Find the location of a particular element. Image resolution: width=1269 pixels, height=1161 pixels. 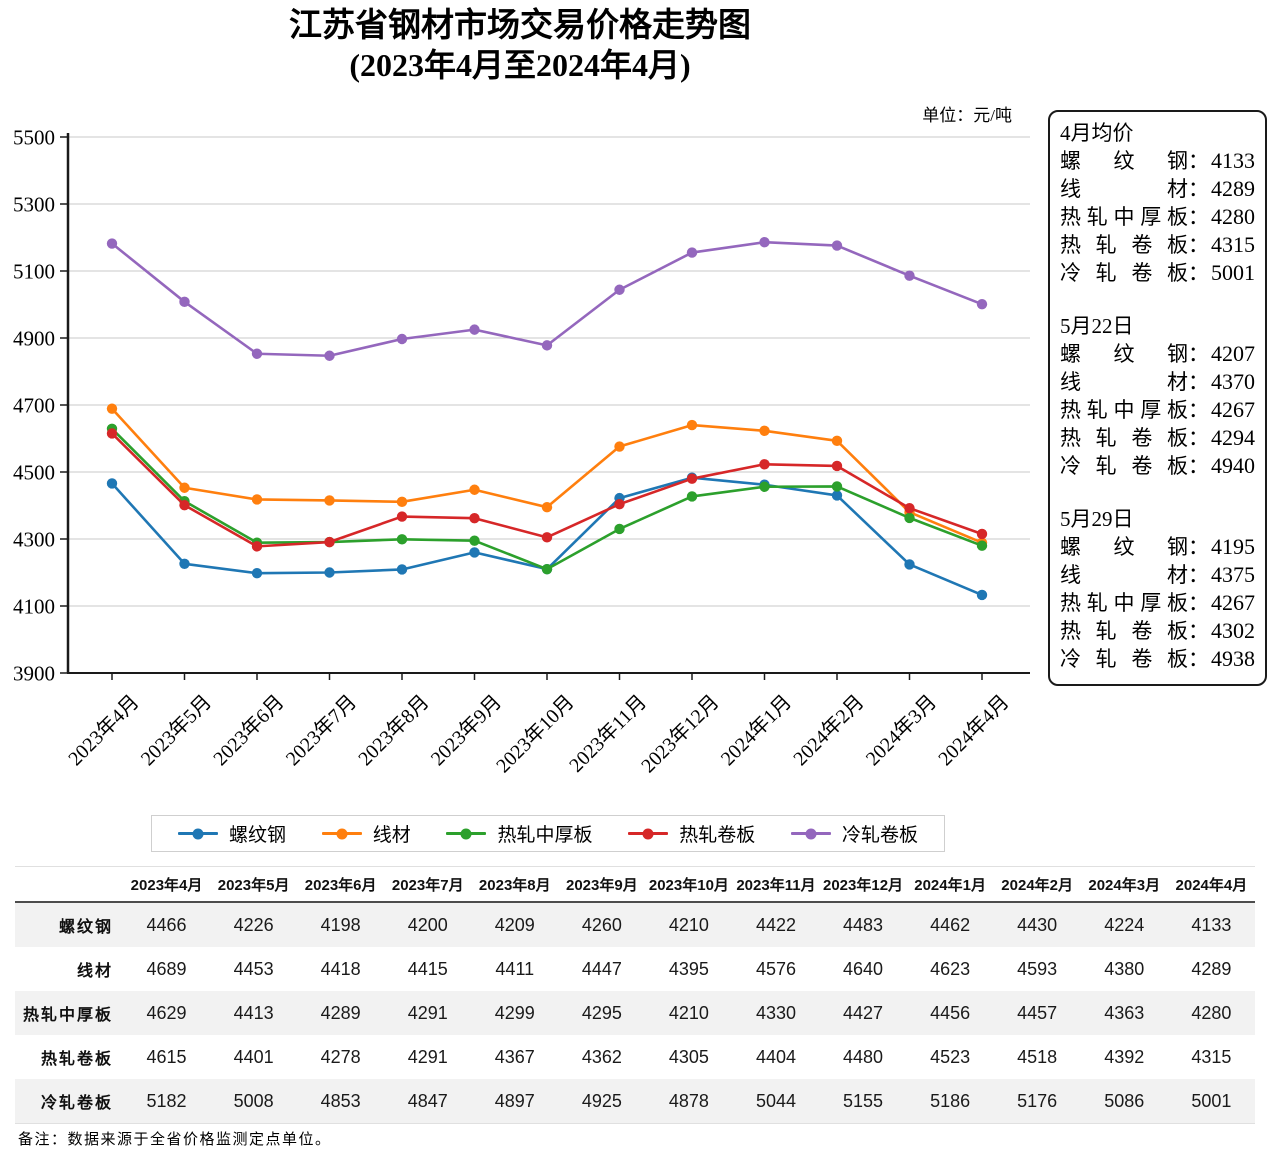

table-cell: 4593 is located at coordinates (1037, 968).